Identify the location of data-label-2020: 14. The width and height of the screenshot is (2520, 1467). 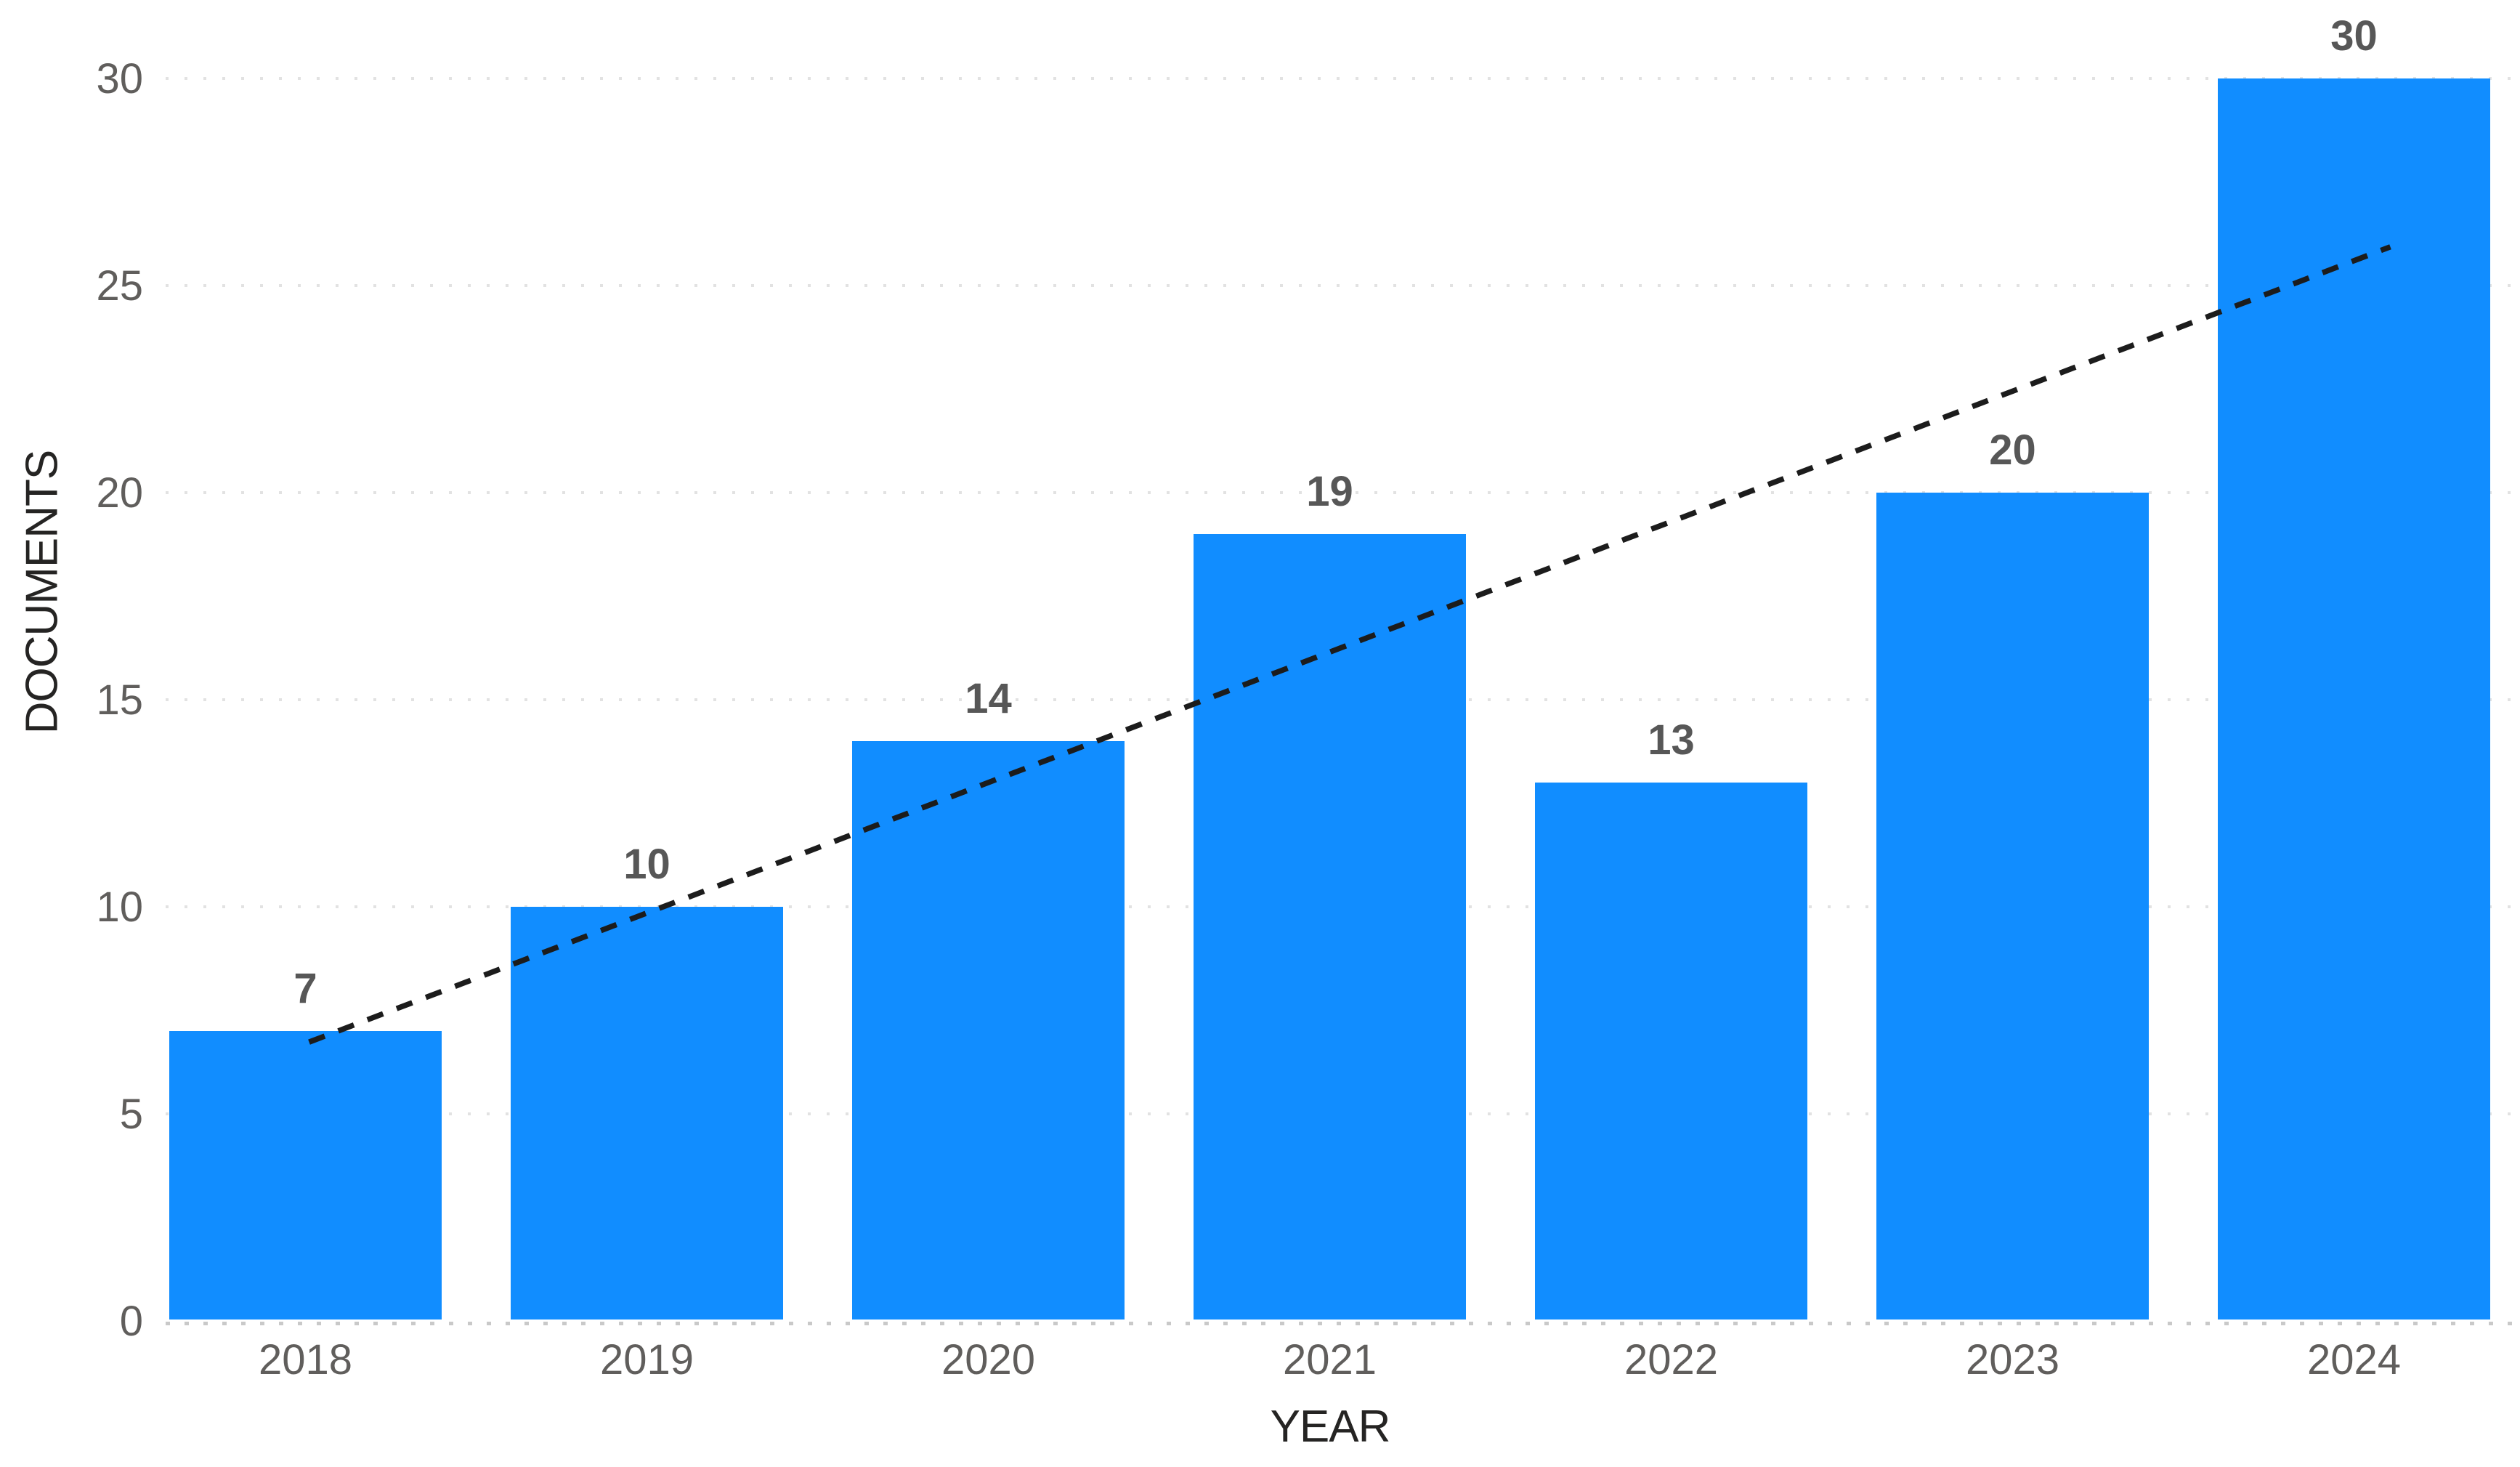
(988, 698).